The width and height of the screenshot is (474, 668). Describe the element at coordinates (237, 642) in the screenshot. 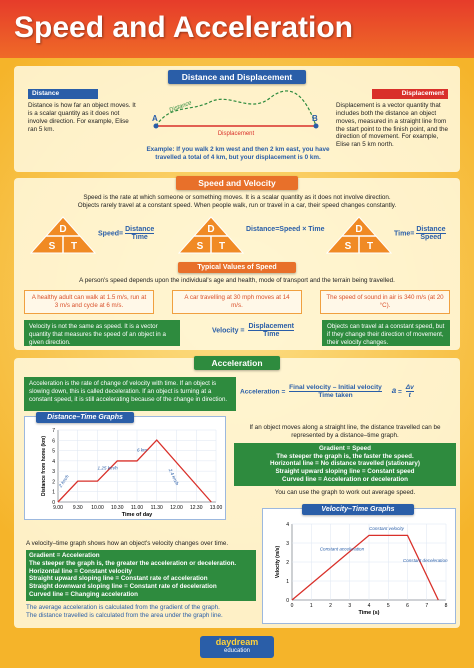

I see `brand: daydream` at that location.